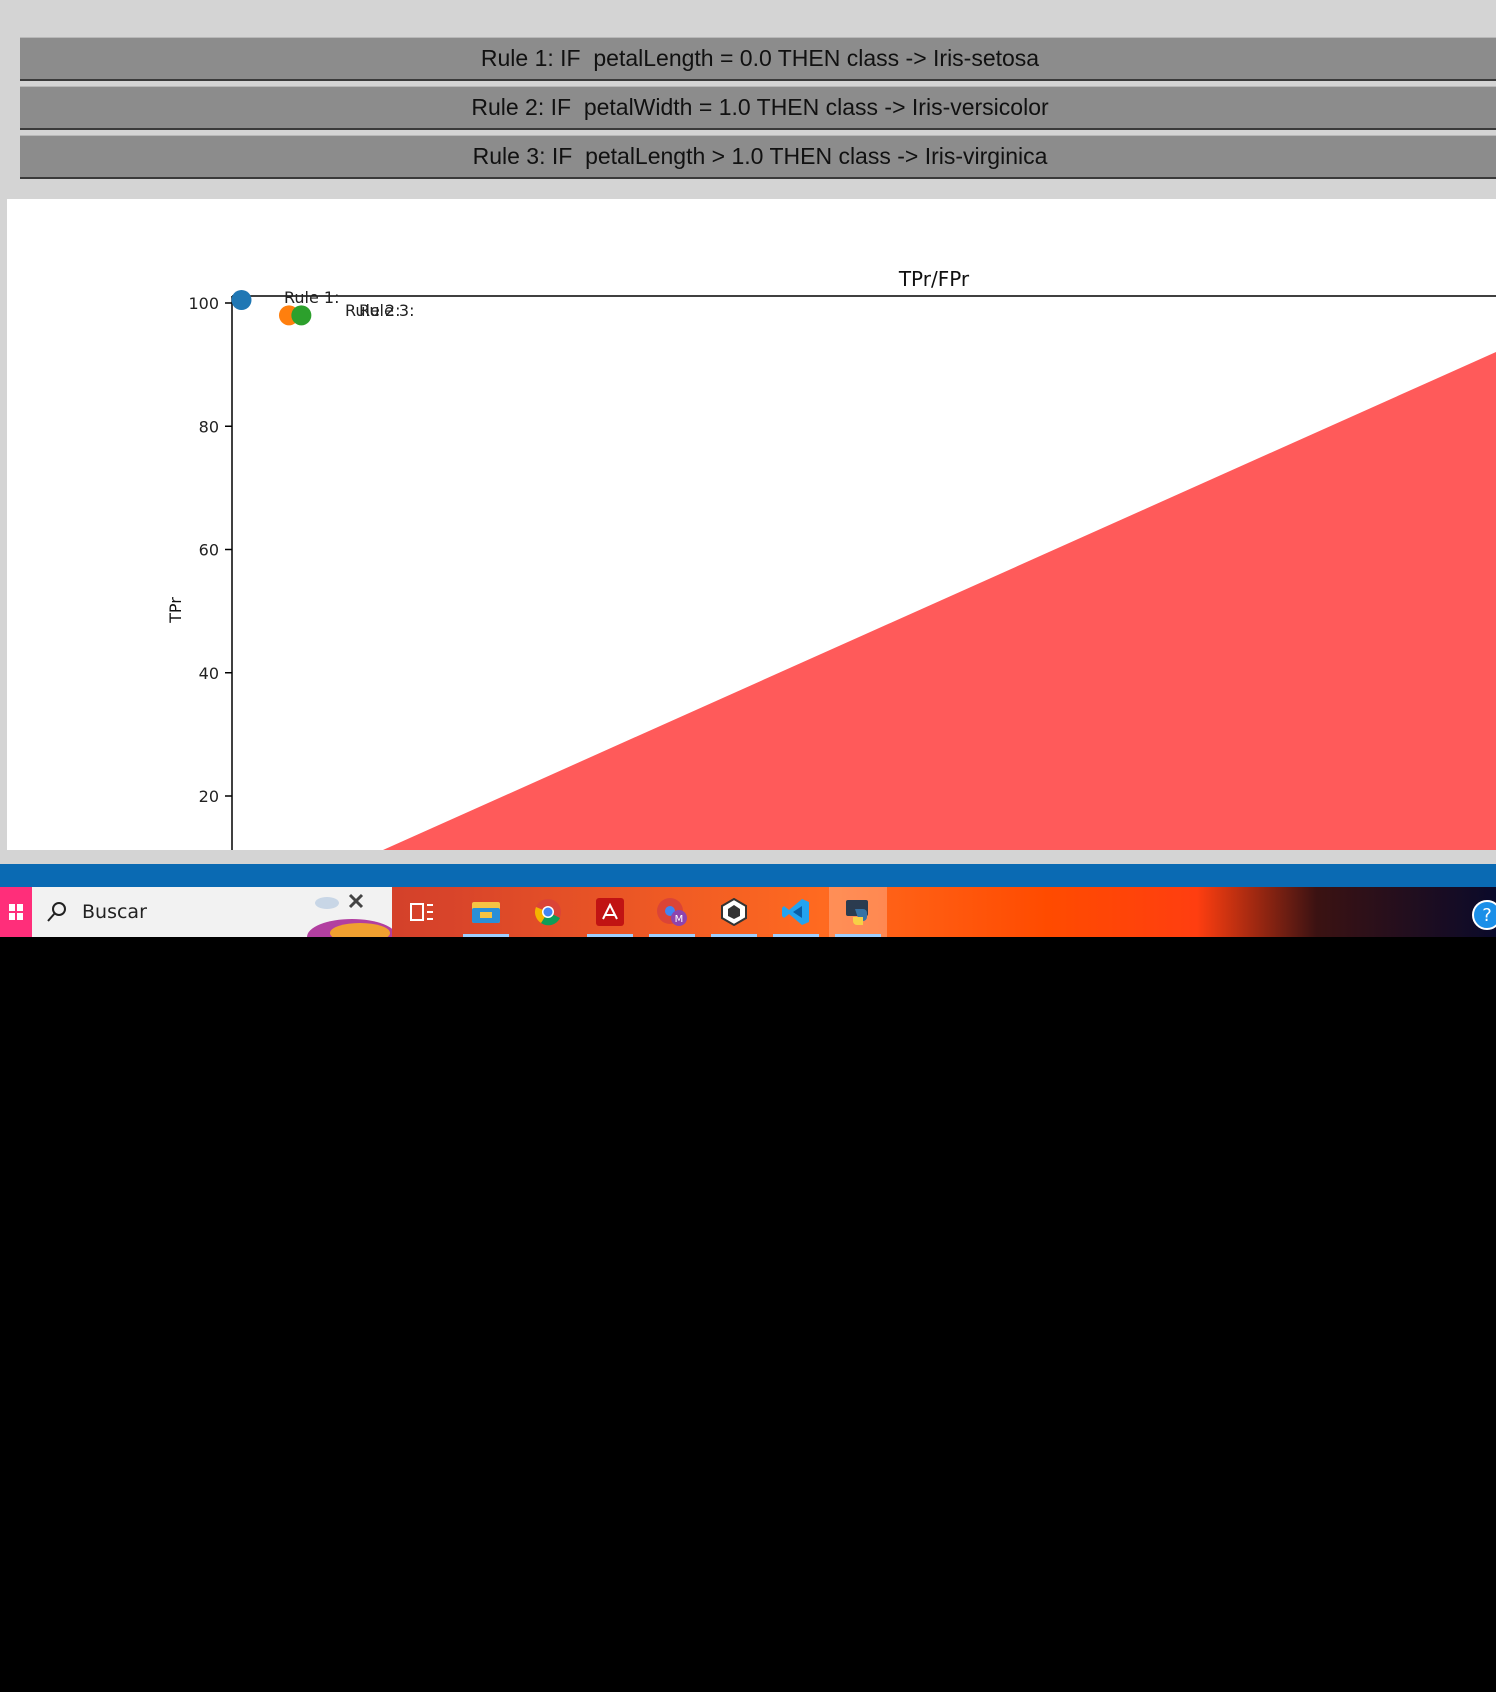  What do you see at coordinates (209, 426) in the screenshot?
I see `y-tick-label: 80` at bounding box center [209, 426].